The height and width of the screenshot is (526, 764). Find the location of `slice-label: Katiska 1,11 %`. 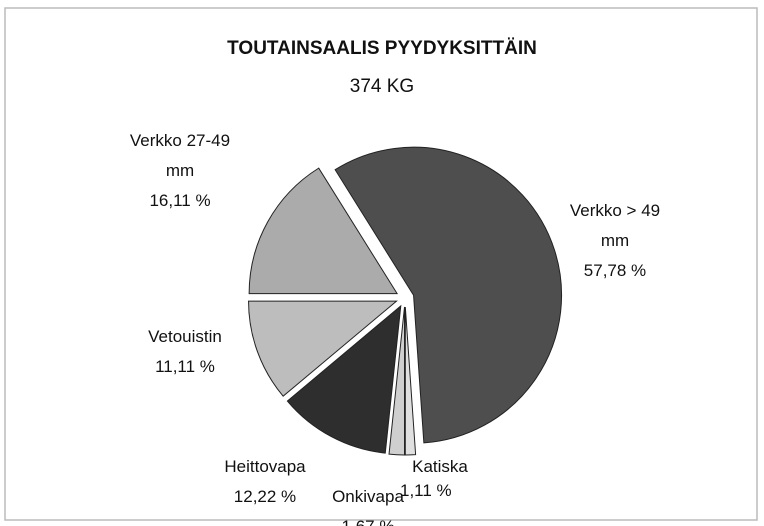

slice-label: Katiska 1,11 % is located at coordinates (440, 476).